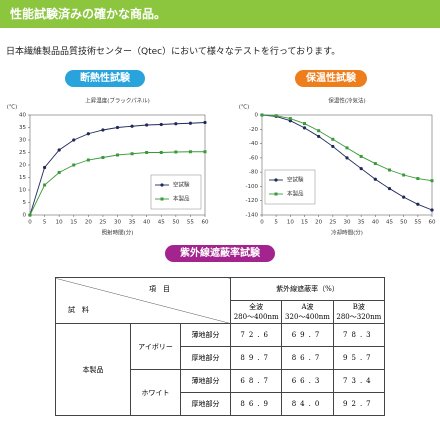 The height and width of the screenshot is (440, 440). I want to click on band-range: 280〜400nm, so click(256, 317).